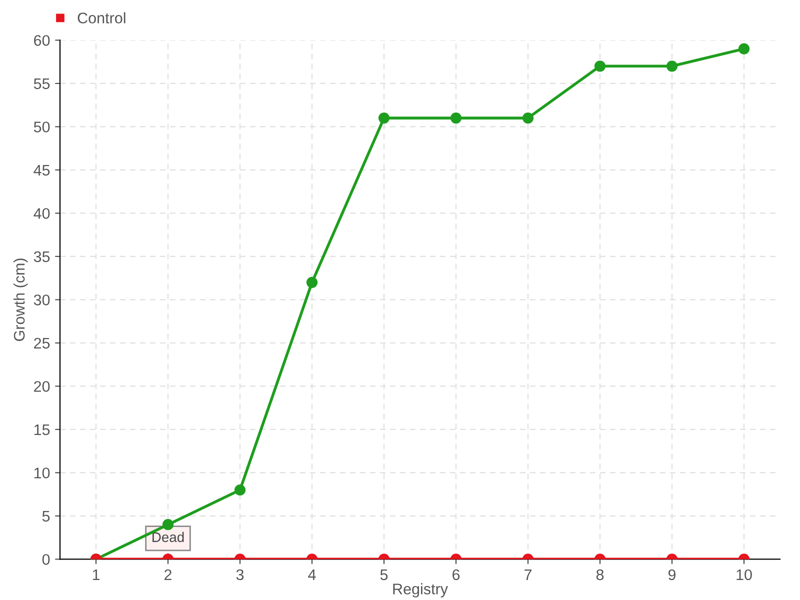 Image resolution: width=800 pixels, height=600 pixels. What do you see at coordinates (240, 574) in the screenshot?
I see `x-tick-label: 3` at bounding box center [240, 574].